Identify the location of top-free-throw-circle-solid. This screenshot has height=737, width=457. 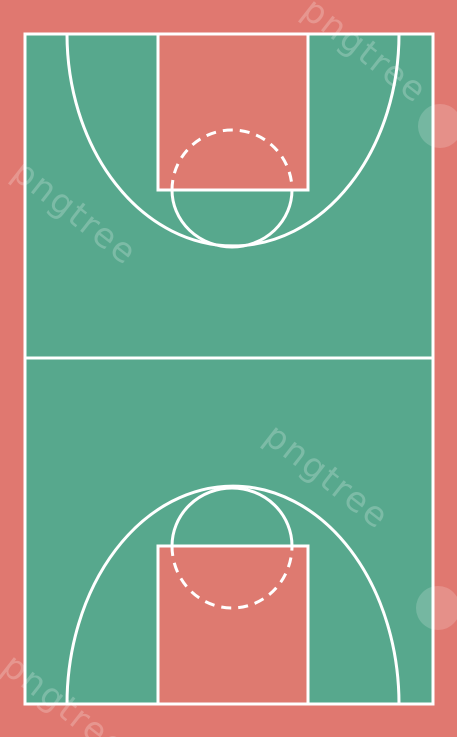
(232, 219).